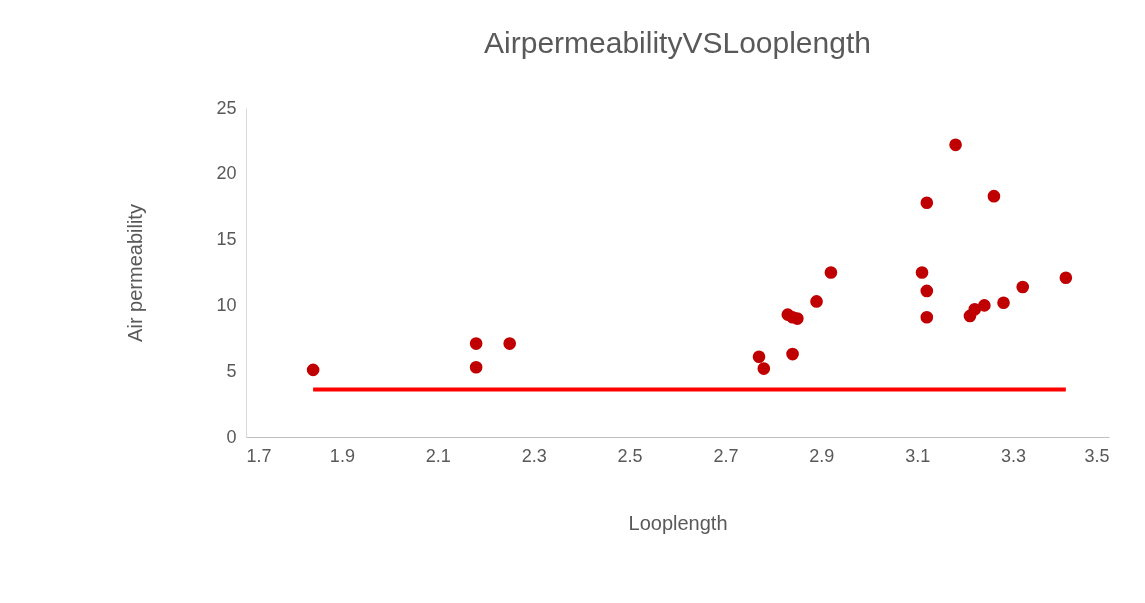  What do you see at coordinates (726, 455) in the screenshot?
I see `x-tick-label: 2.7` at bounding box center [726, 455].